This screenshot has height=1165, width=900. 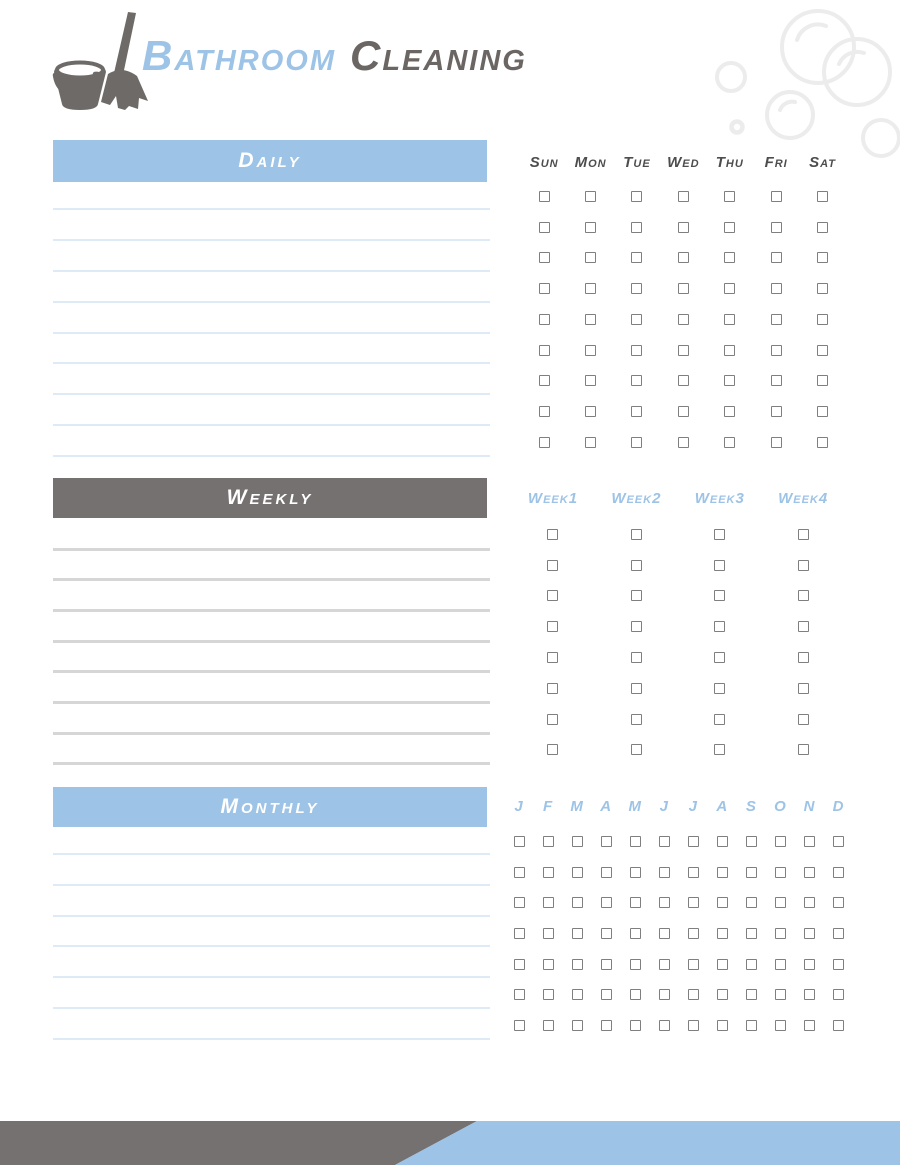 I want to click on daily-checkbox-sat-row1, so click(x=823, y=196).